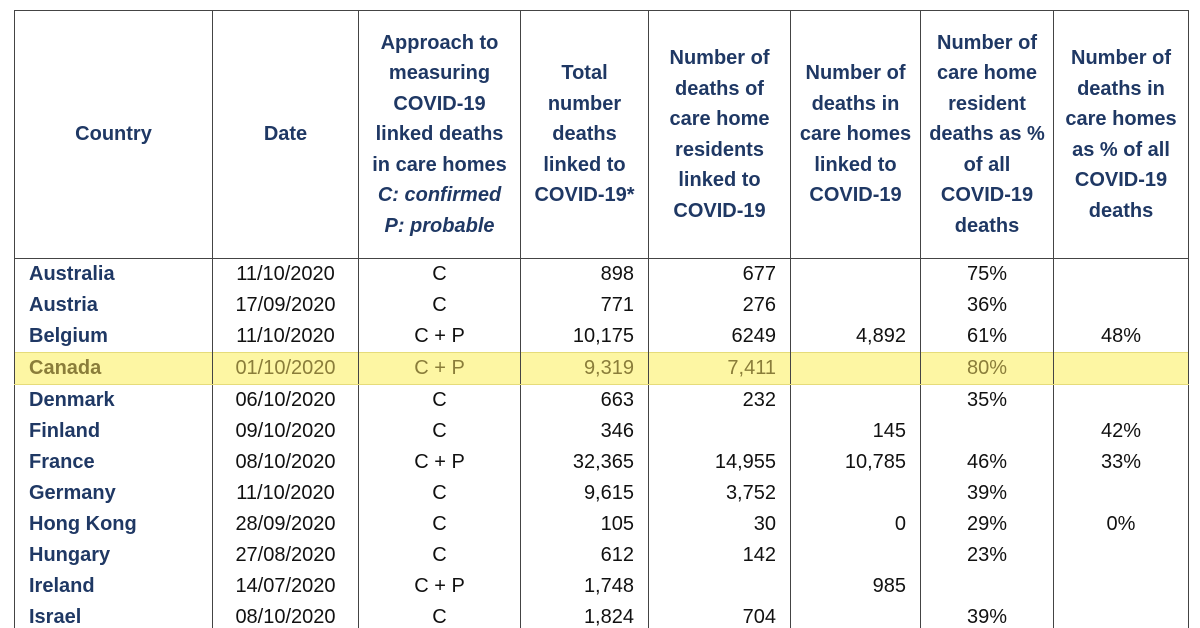  I want to click on header-note: C: confirmed, so click(439, 195).